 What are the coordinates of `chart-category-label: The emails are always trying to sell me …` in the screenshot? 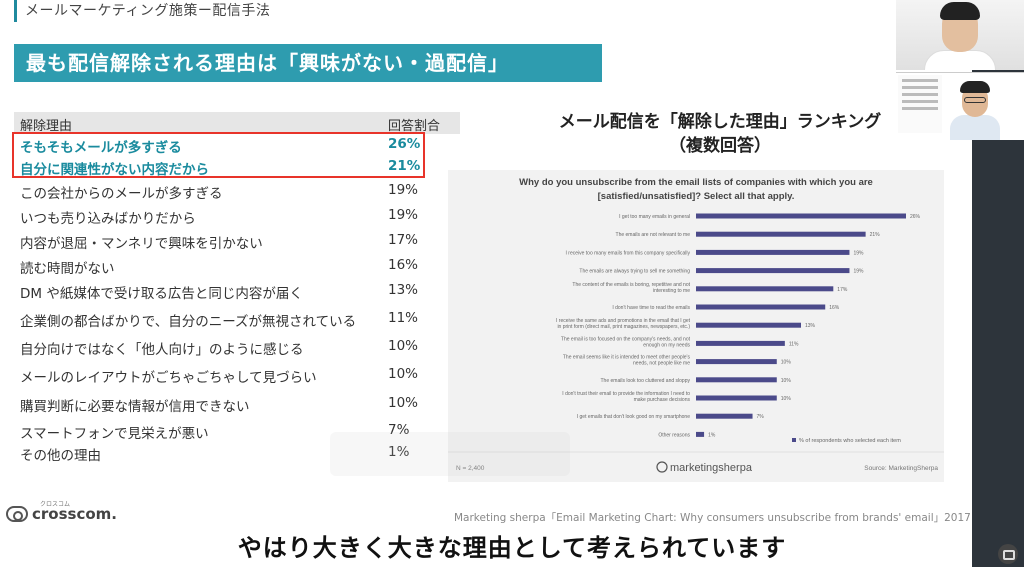 It's located at (634, 272).